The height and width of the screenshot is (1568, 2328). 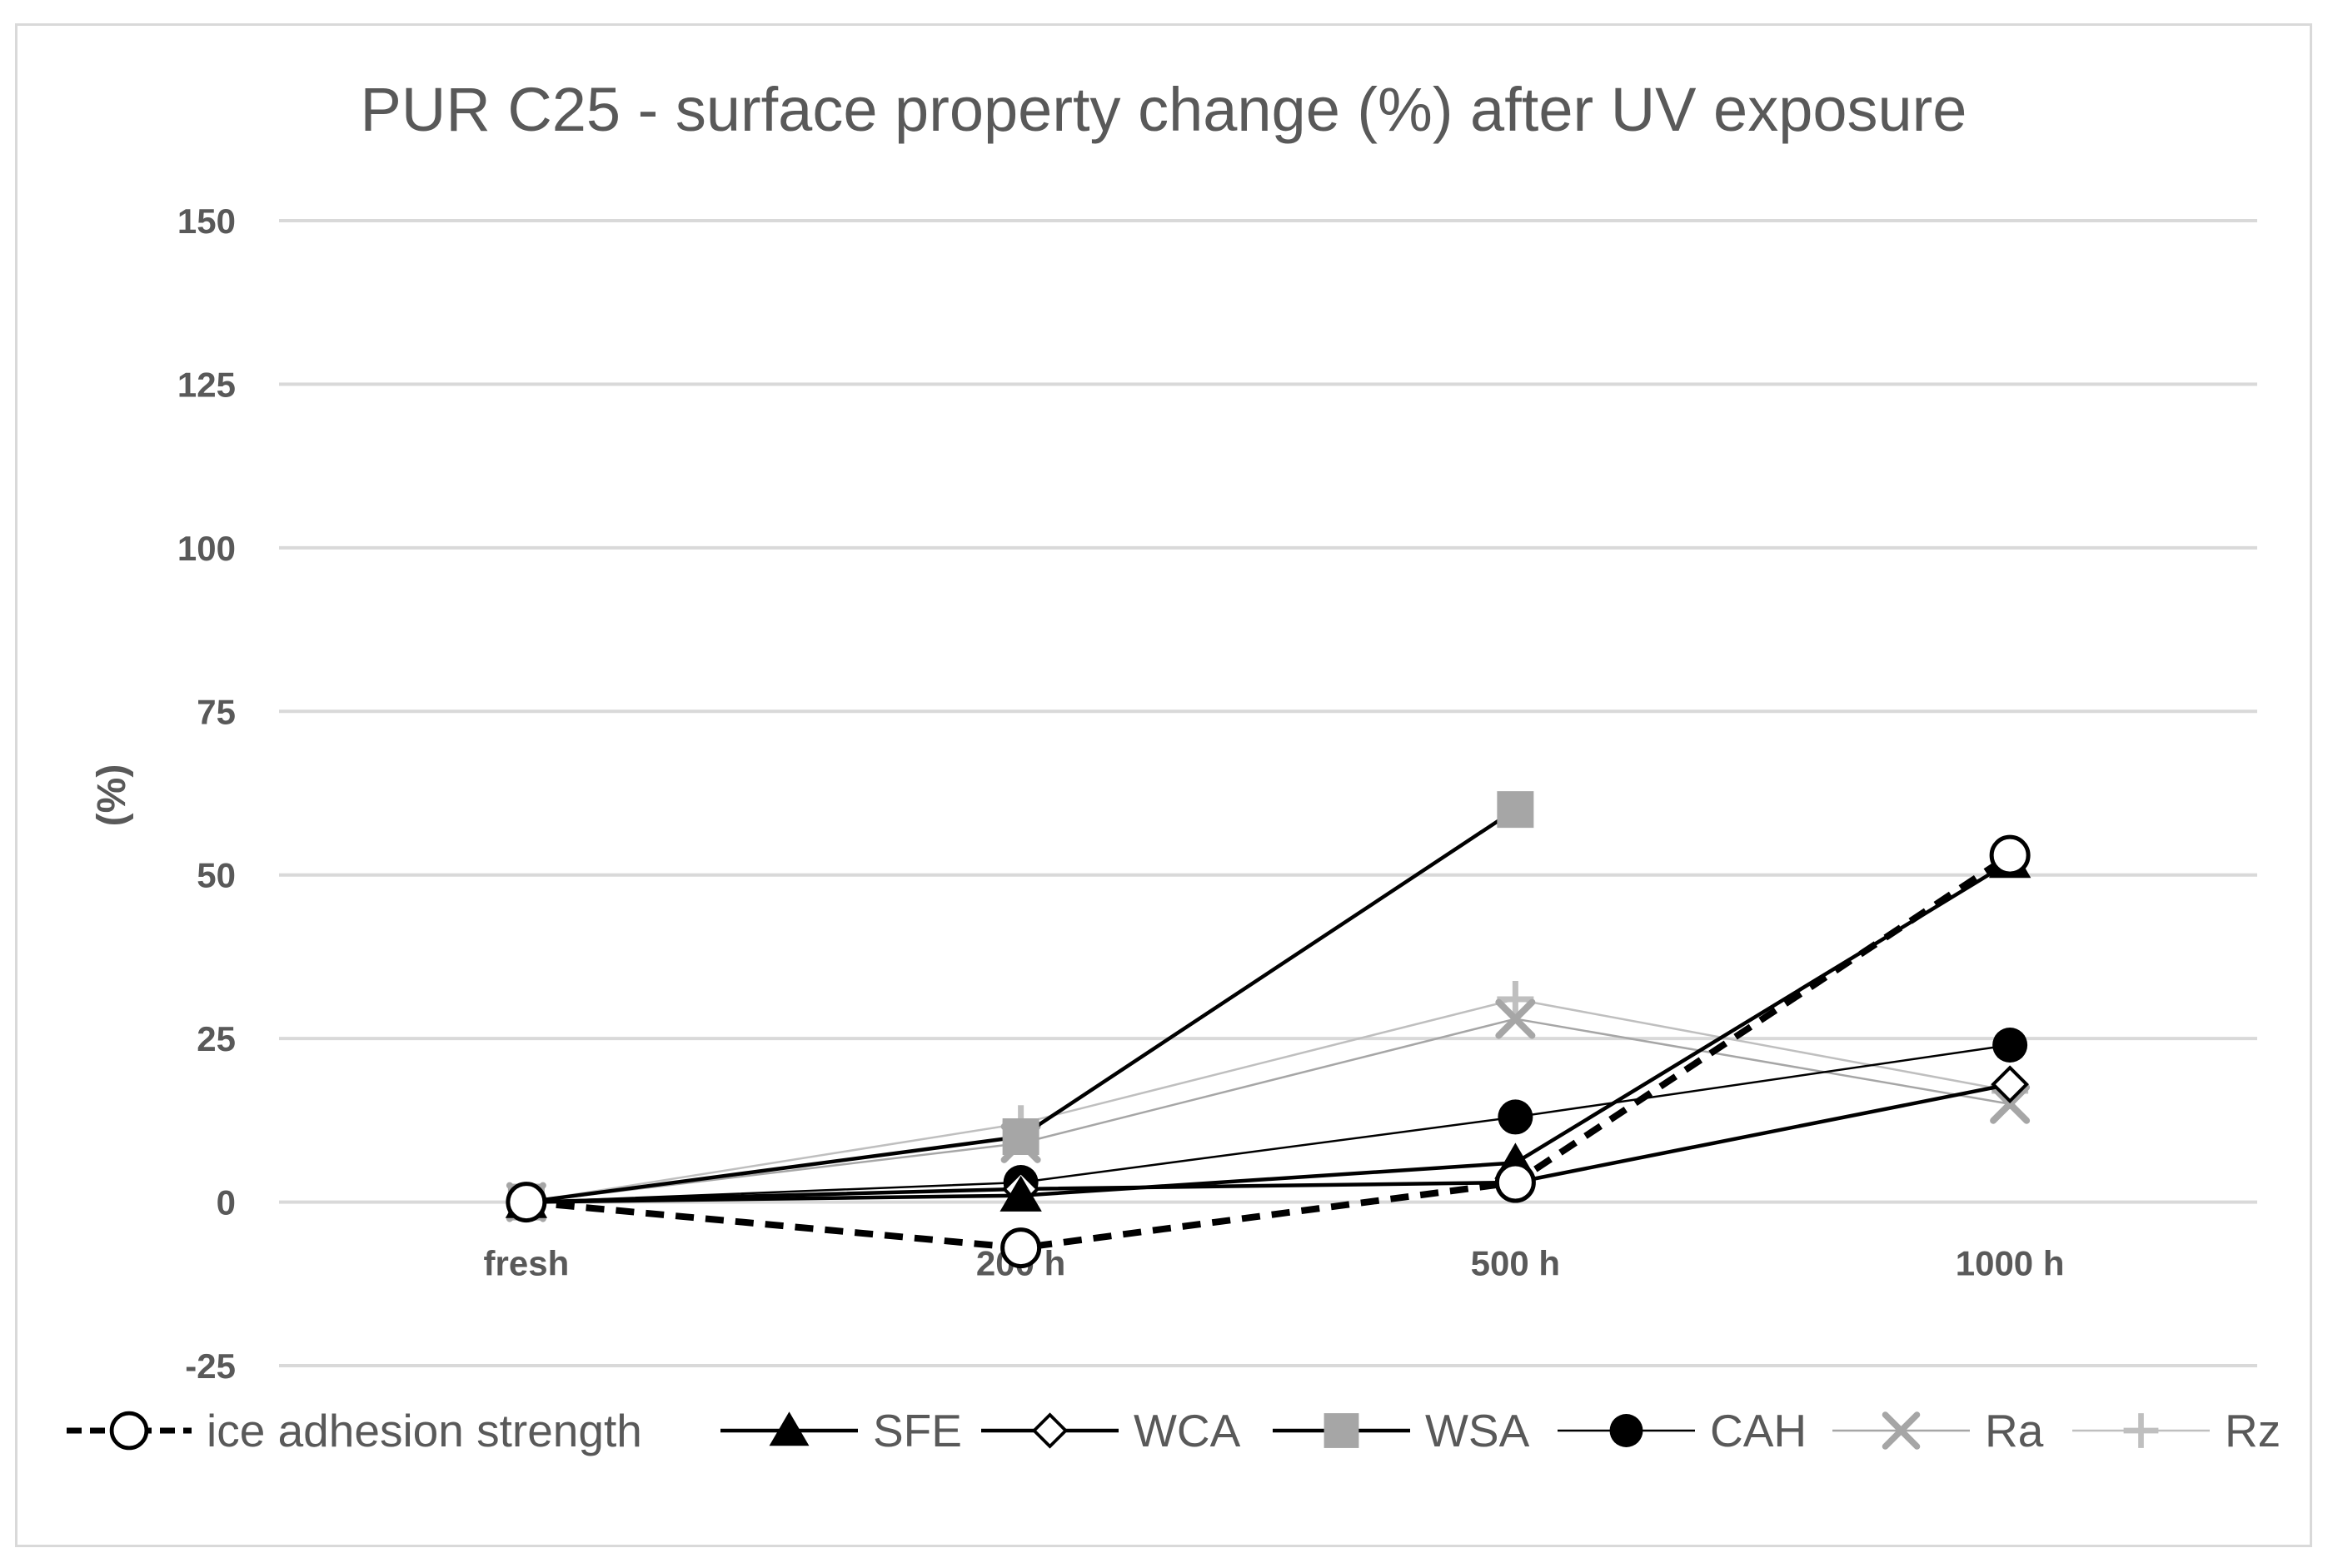 I want to click on legend-label: WCA, so click(x=1187, y=1431).